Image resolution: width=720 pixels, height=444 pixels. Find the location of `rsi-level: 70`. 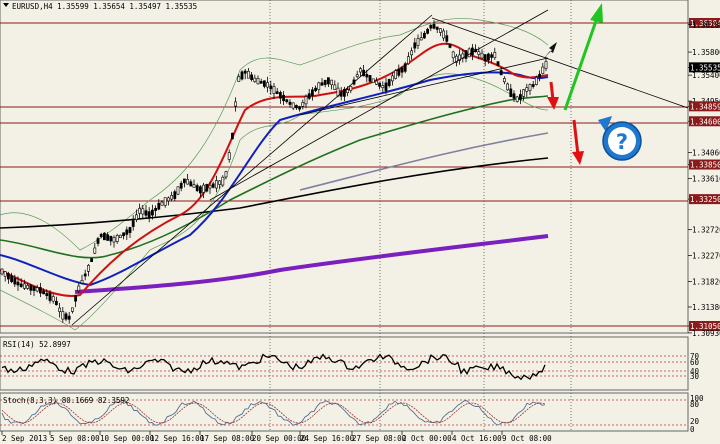

rsi-level: 70 is located at coordinates (695, 356).